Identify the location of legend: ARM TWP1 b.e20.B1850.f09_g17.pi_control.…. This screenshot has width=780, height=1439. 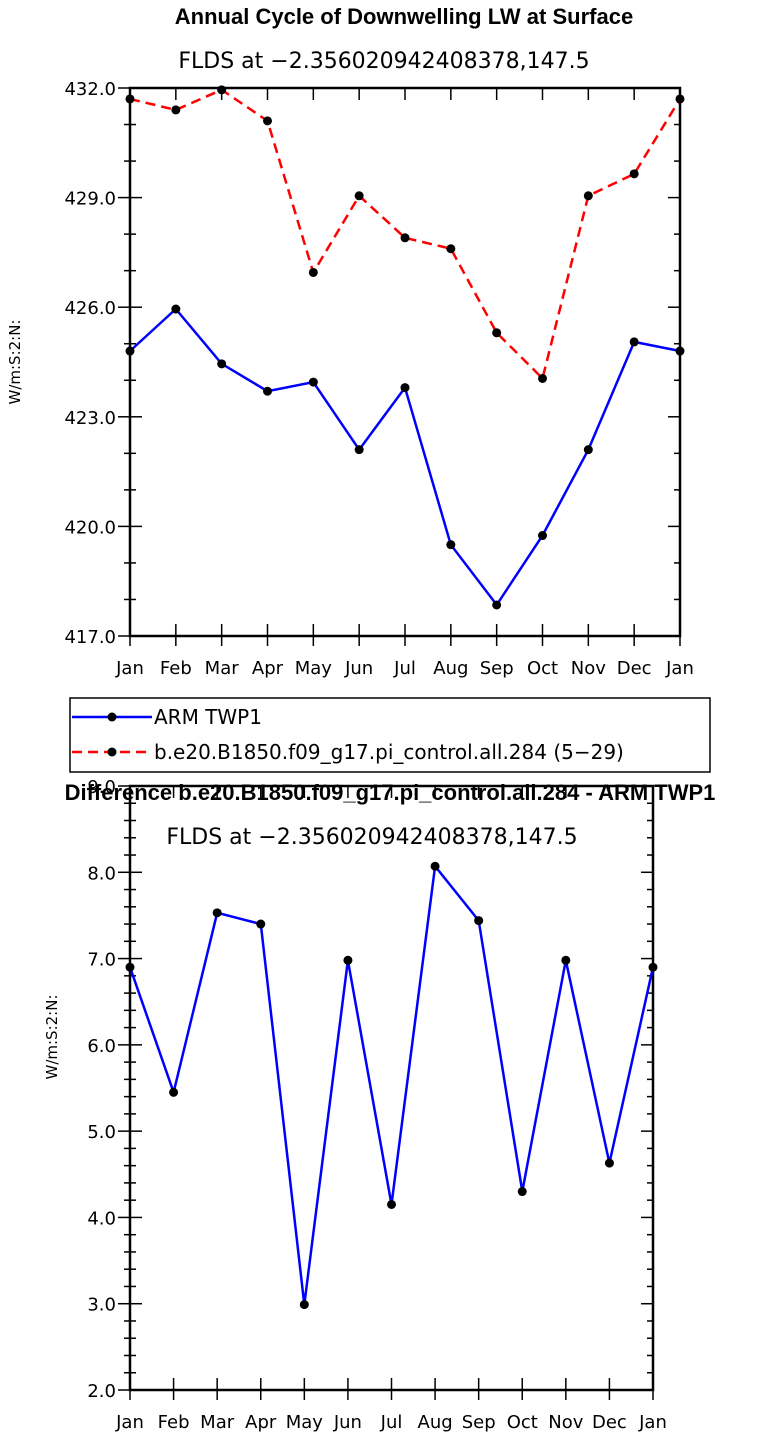
(390, 735).